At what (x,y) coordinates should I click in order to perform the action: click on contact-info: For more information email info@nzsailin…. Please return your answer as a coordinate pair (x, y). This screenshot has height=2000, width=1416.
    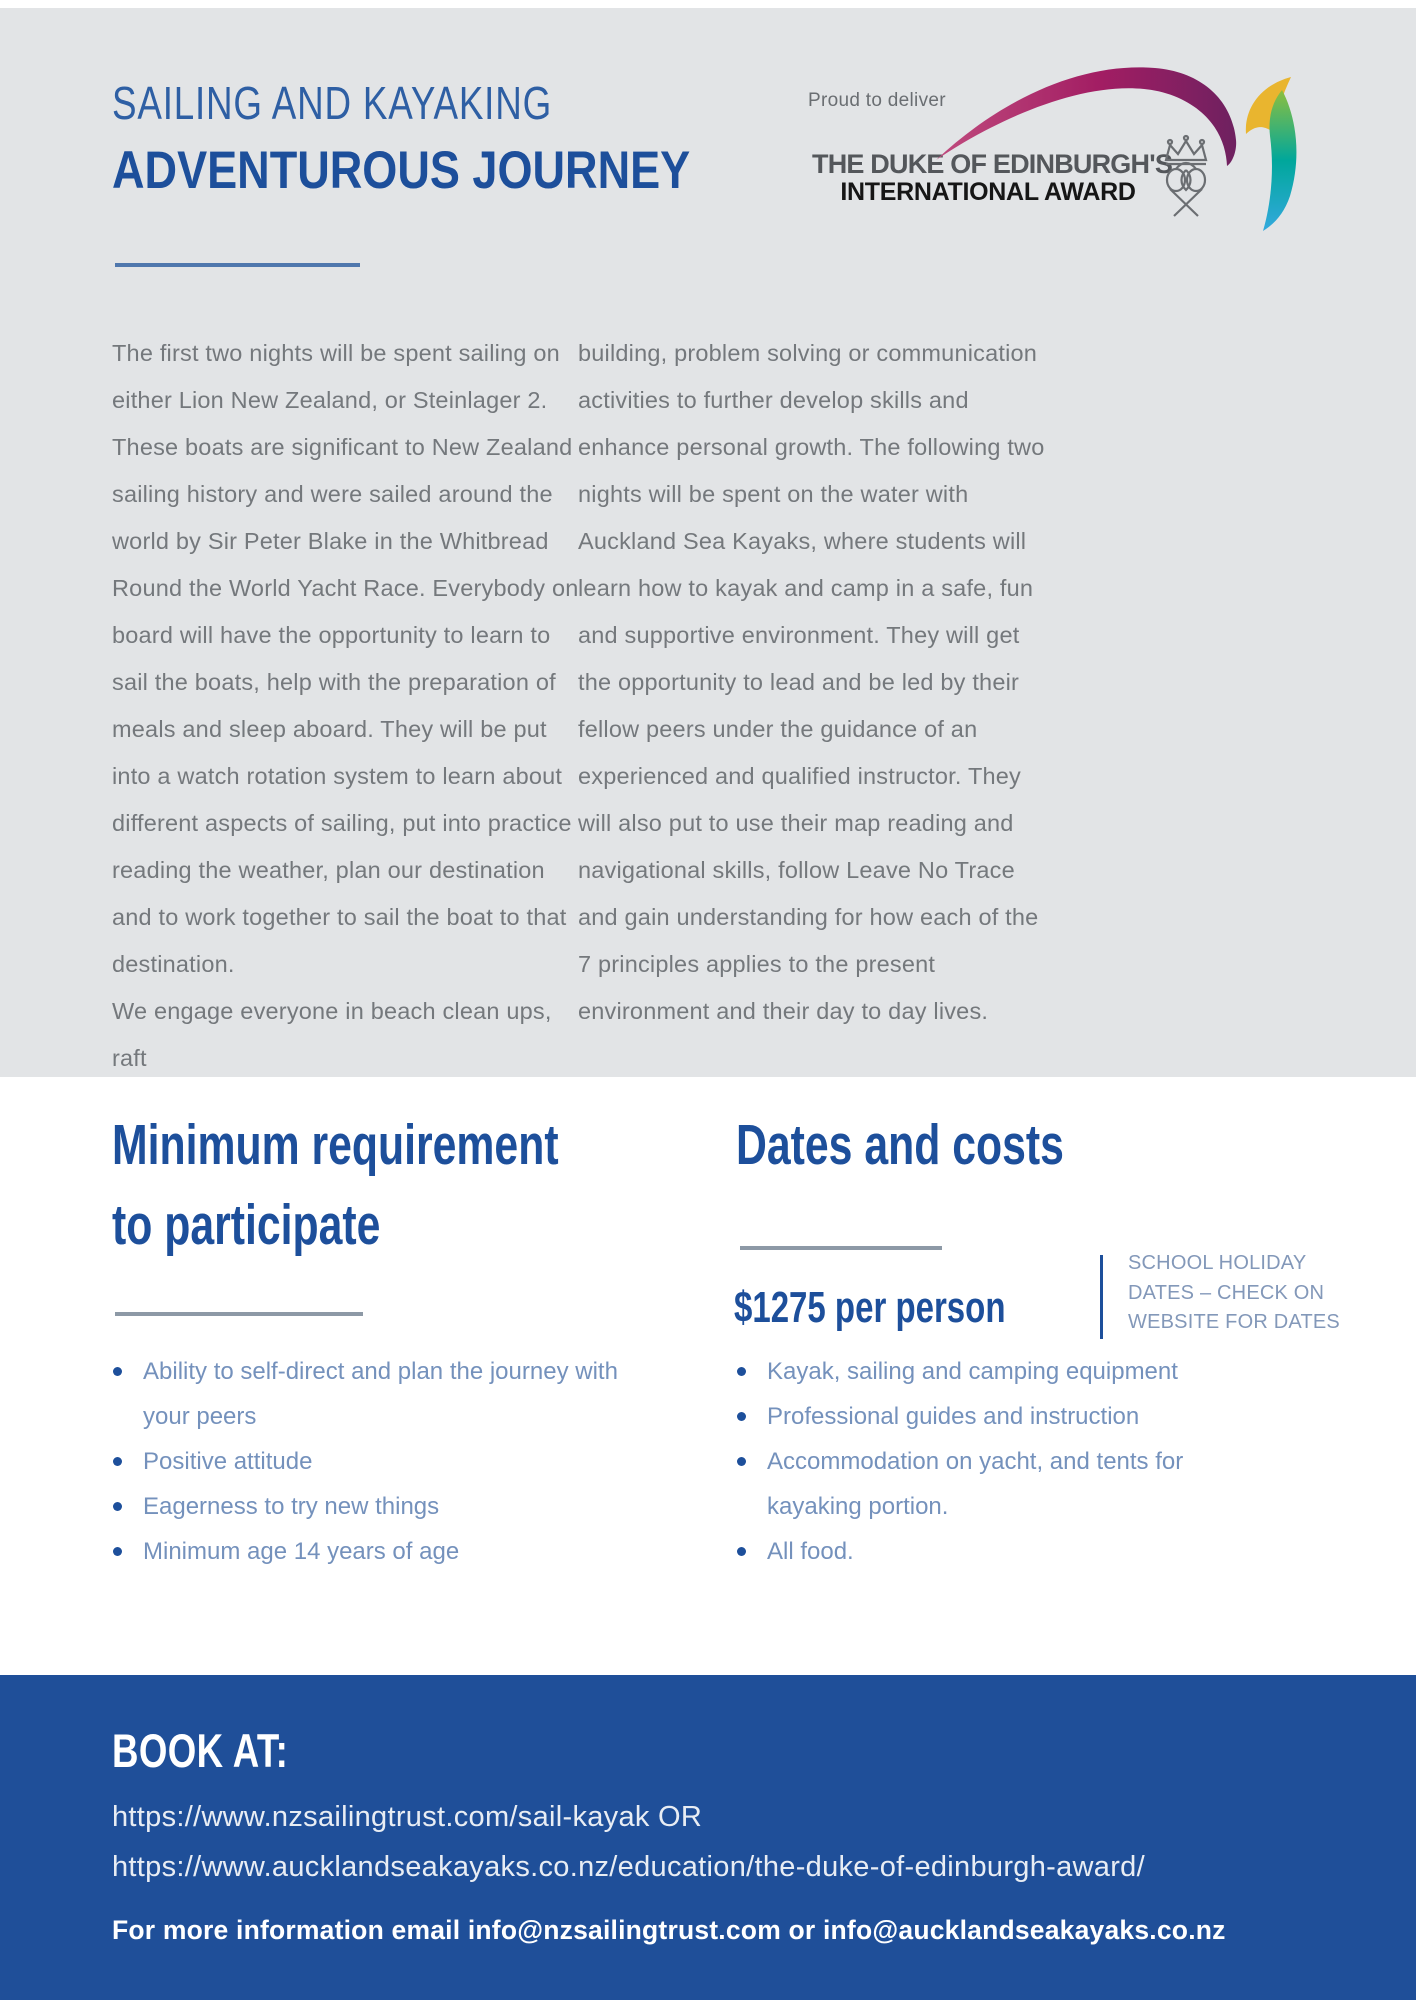
    Looking at the image, I should click on (669, 1930).